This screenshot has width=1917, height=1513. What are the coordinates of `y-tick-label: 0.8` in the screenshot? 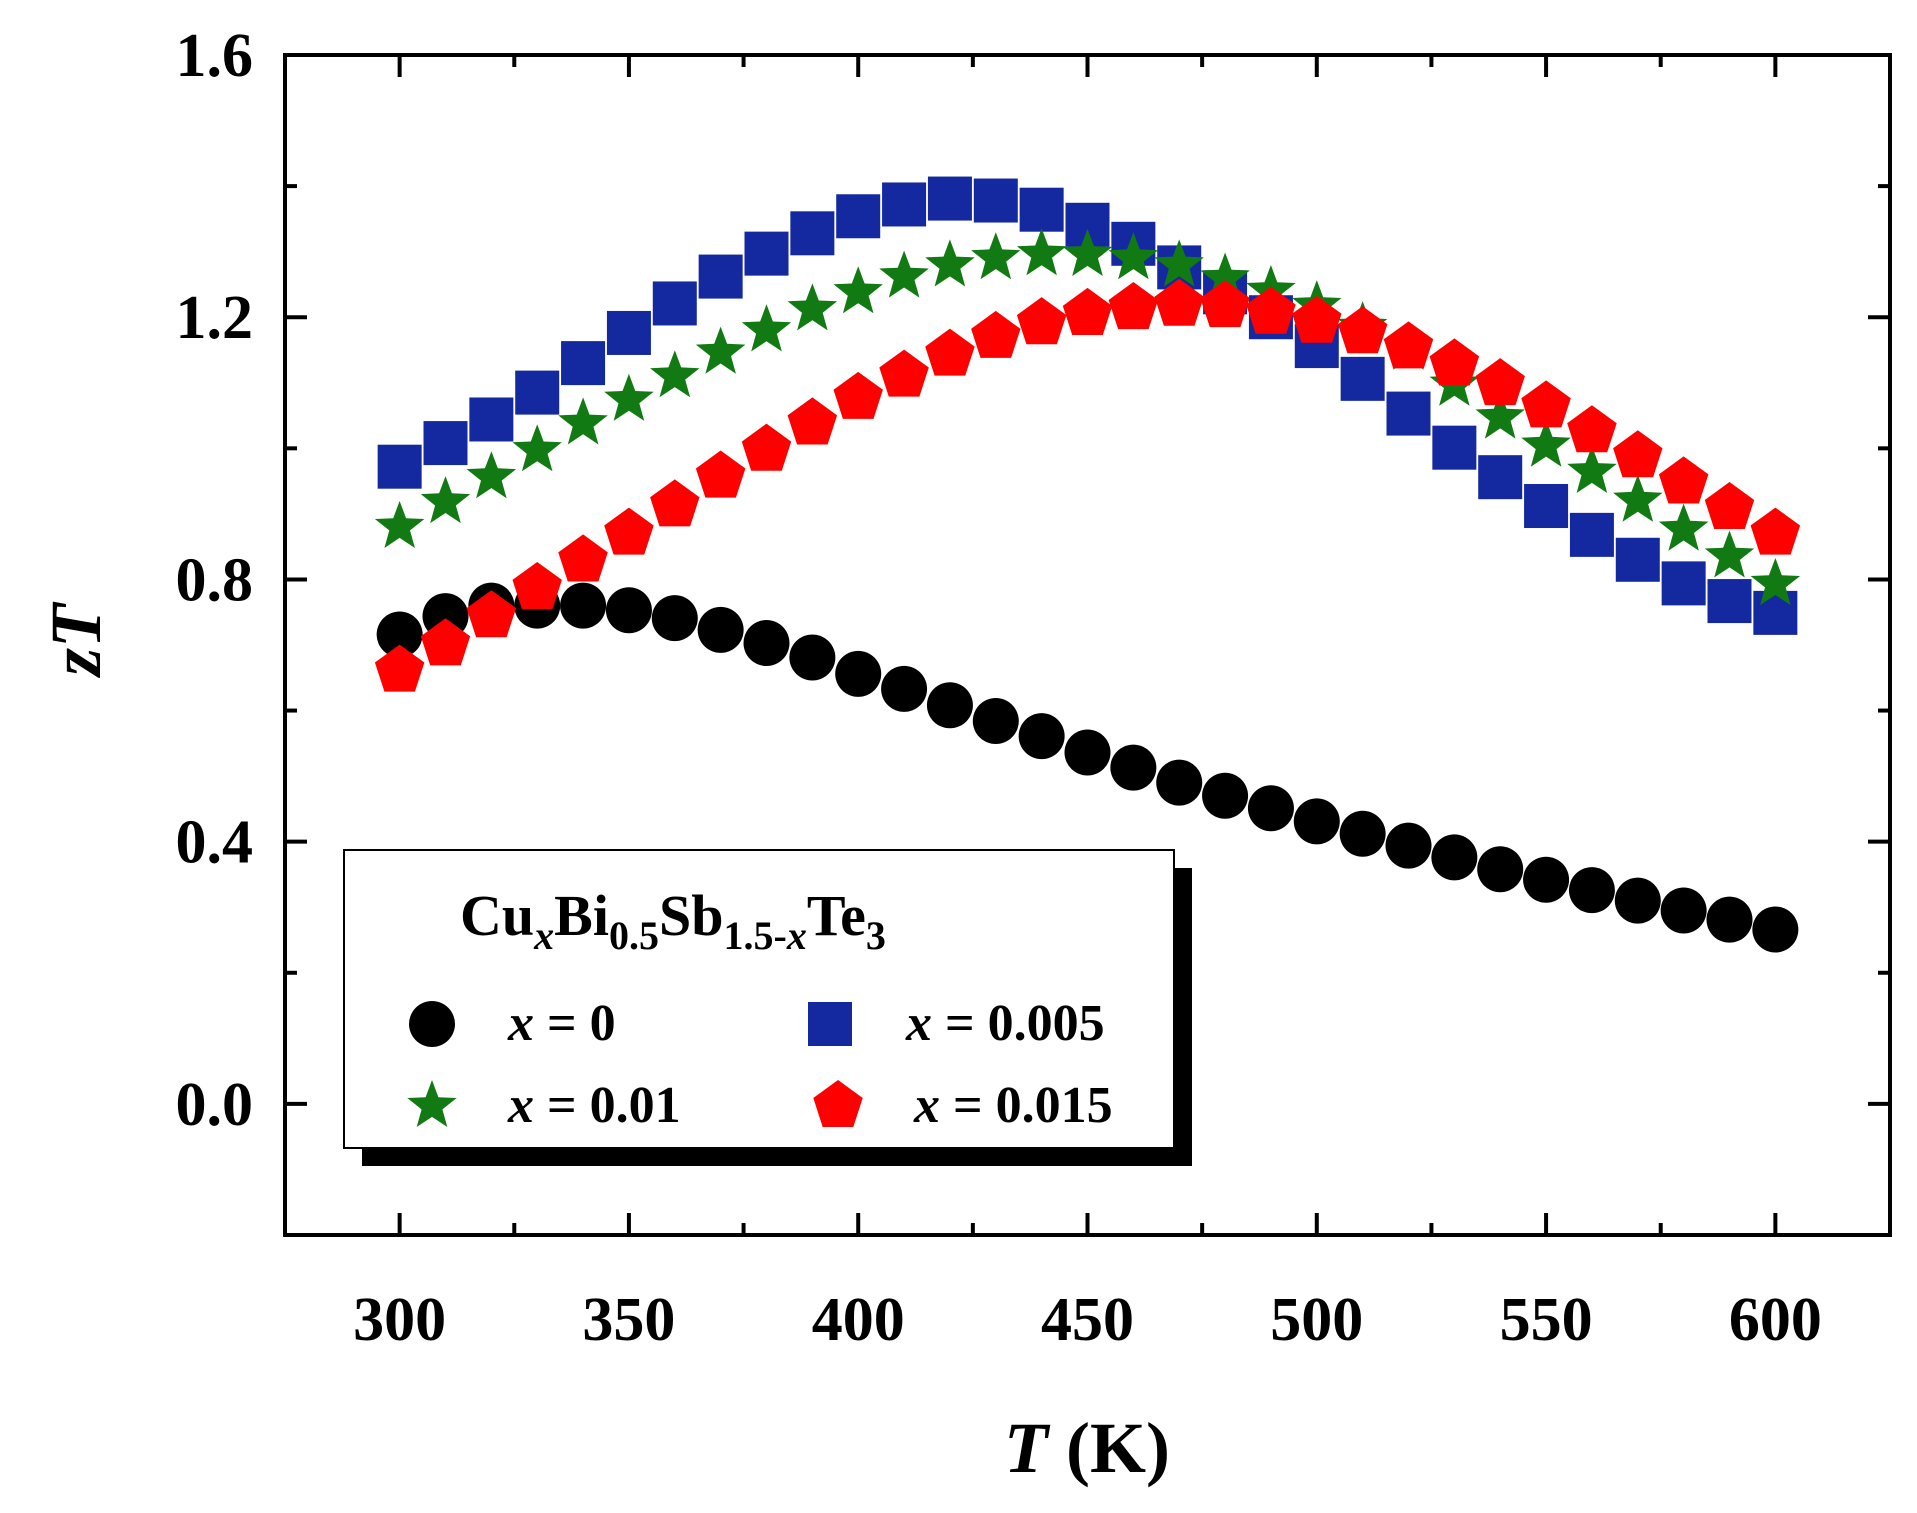 It's located at (215, 580).